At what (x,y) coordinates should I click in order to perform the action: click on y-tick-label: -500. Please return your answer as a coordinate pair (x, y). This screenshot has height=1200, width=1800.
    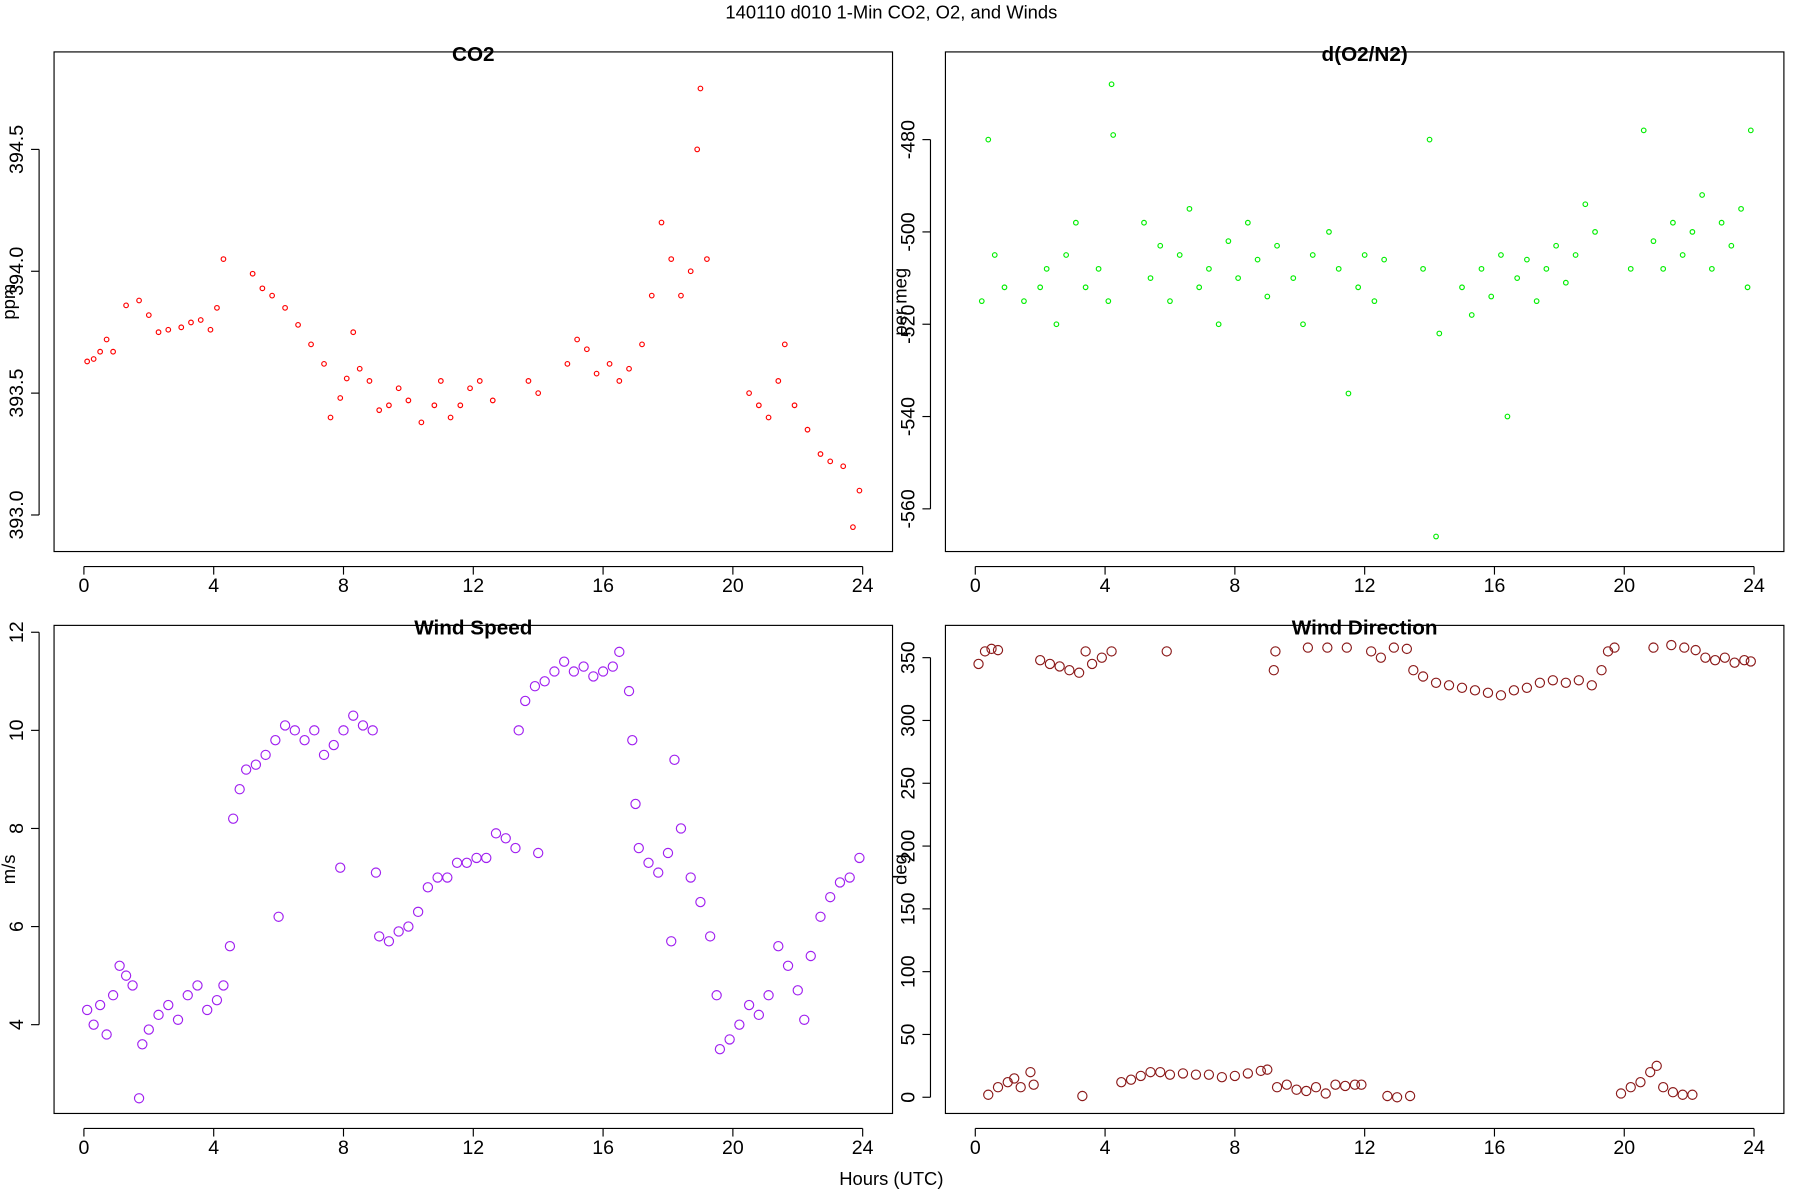
    Looking at the image, I should click on (908, 231).